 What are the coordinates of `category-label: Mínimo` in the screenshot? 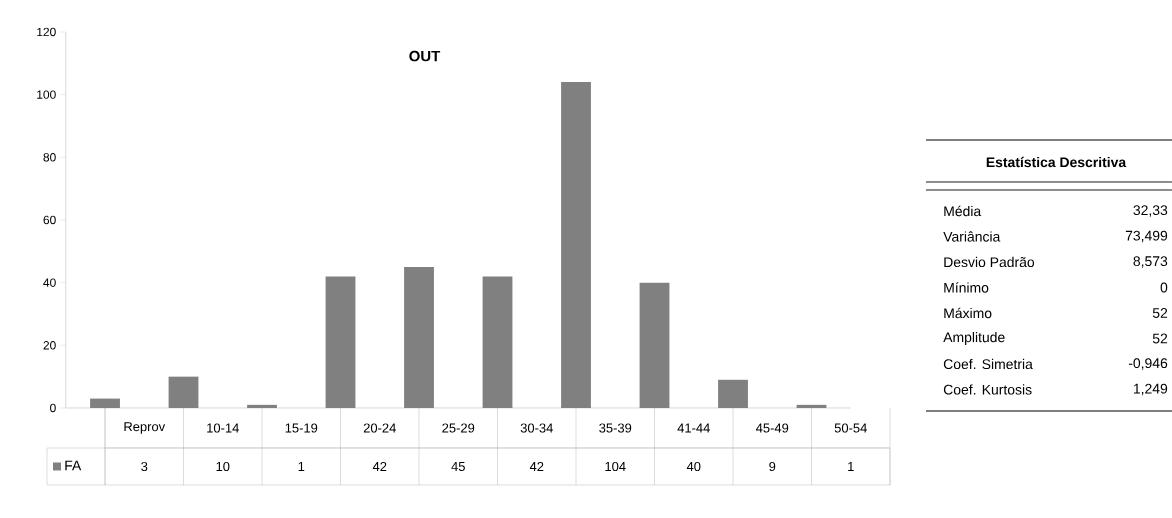 It's located at (966, 287).